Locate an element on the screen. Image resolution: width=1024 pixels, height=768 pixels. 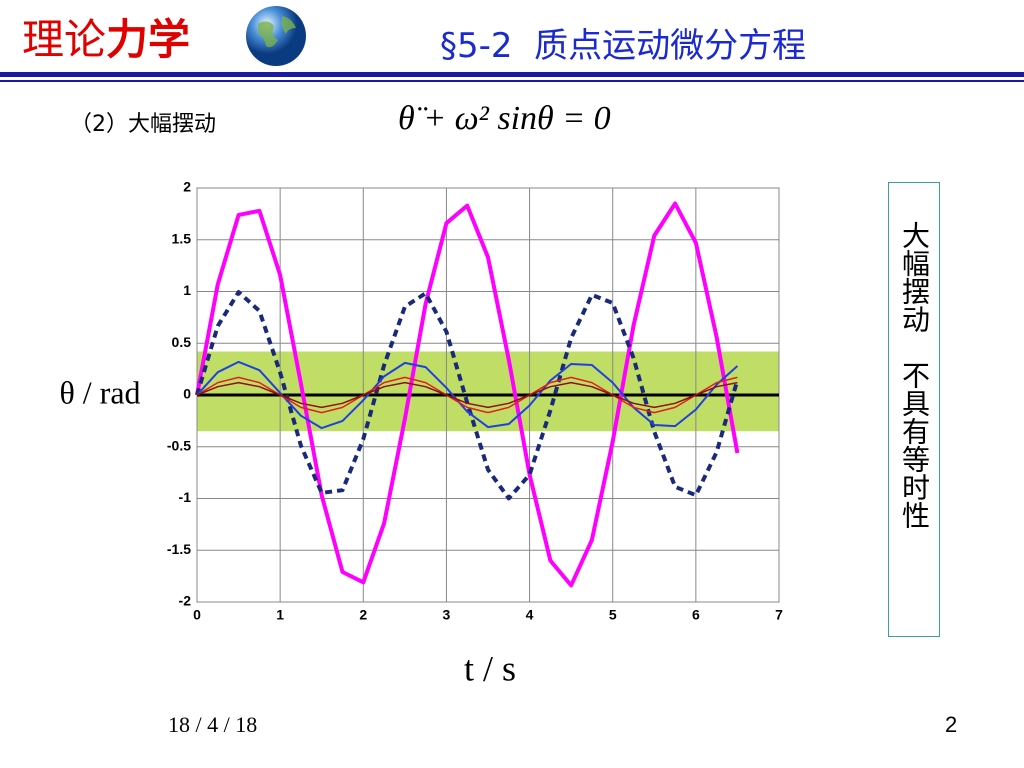
x-tick-label: 5 is located at coordinates (613, 615).